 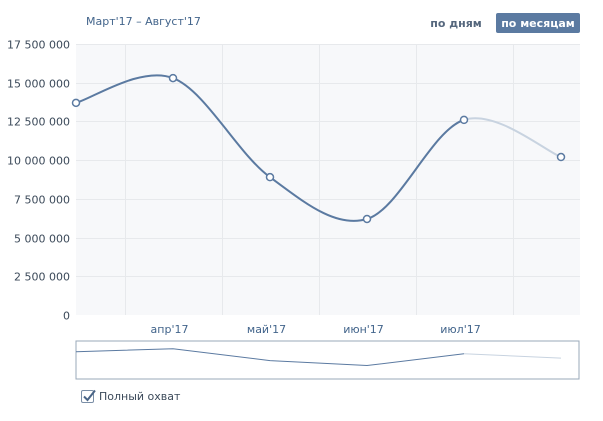 I want to click on y-tick-label: 0, so click(x=66, y=316).